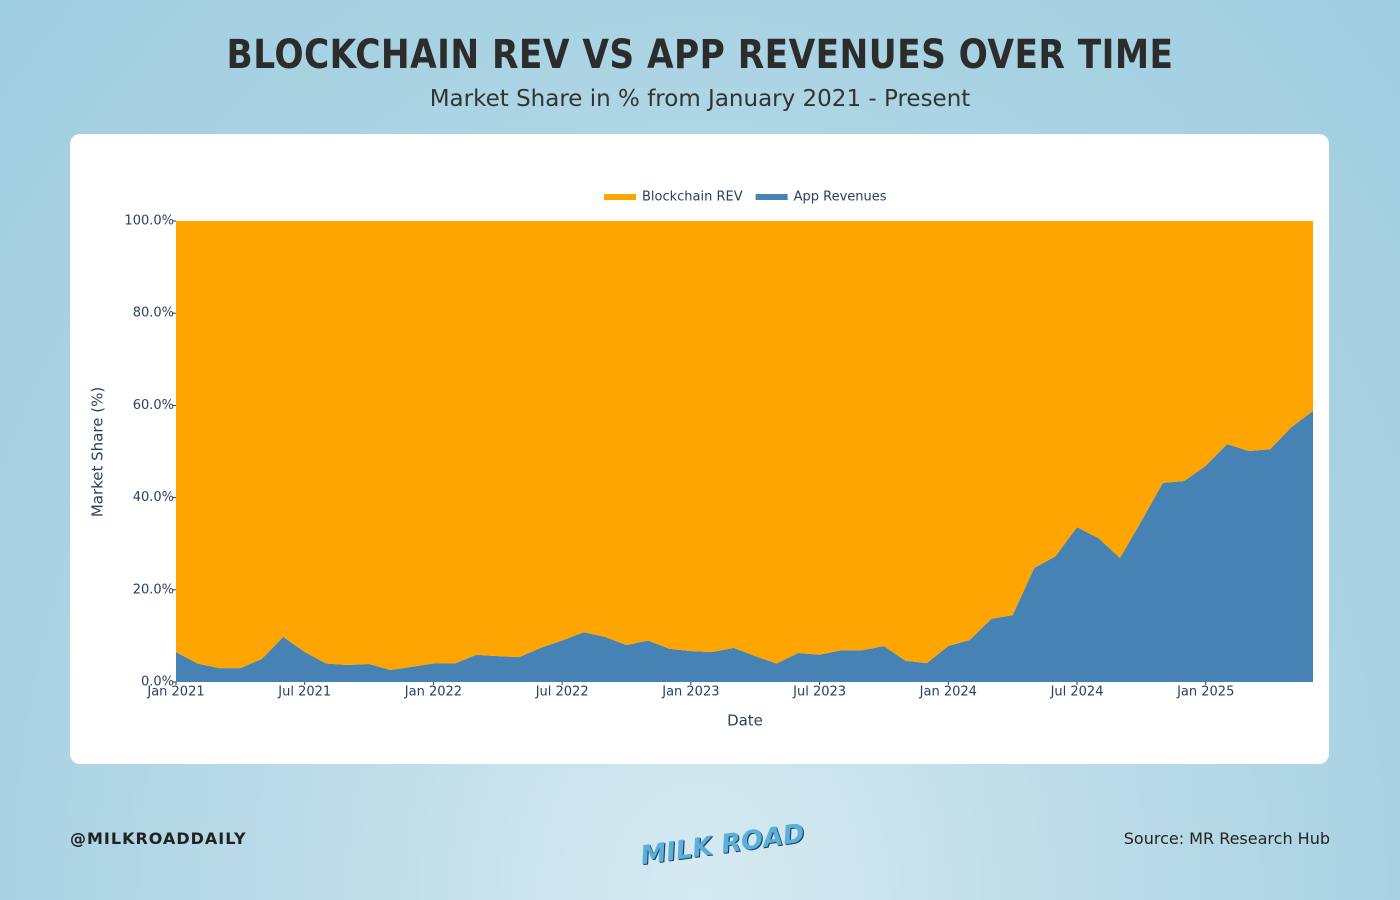  I want to click on x-tick-label: Jan 2022, so click(433, 692).